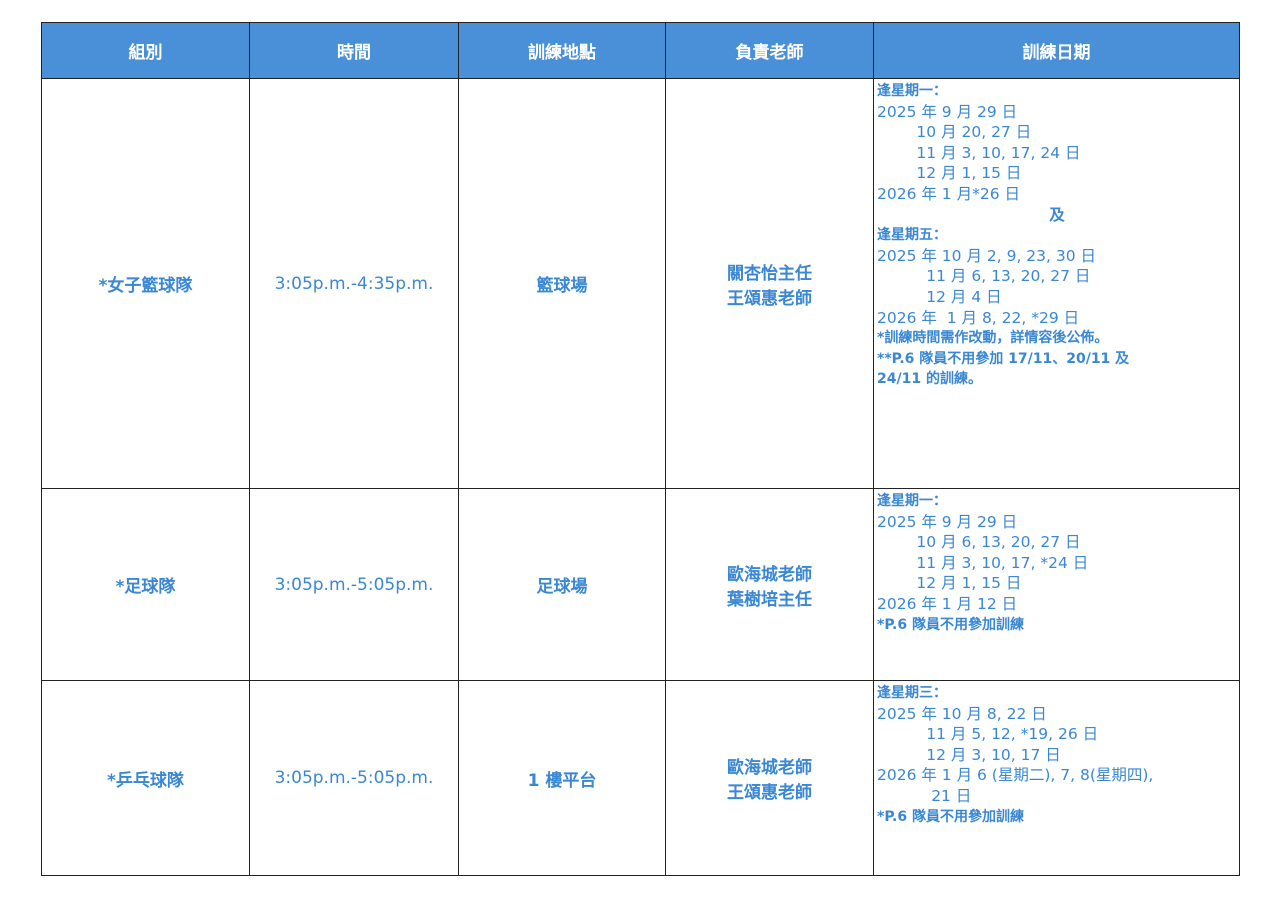 The height and width of the screenshot is (905, 1280). What do you see at coordinates (912, 693) in the screenshot?
I see `date-line: 逢星期三：` at bounding box center [912, 693].